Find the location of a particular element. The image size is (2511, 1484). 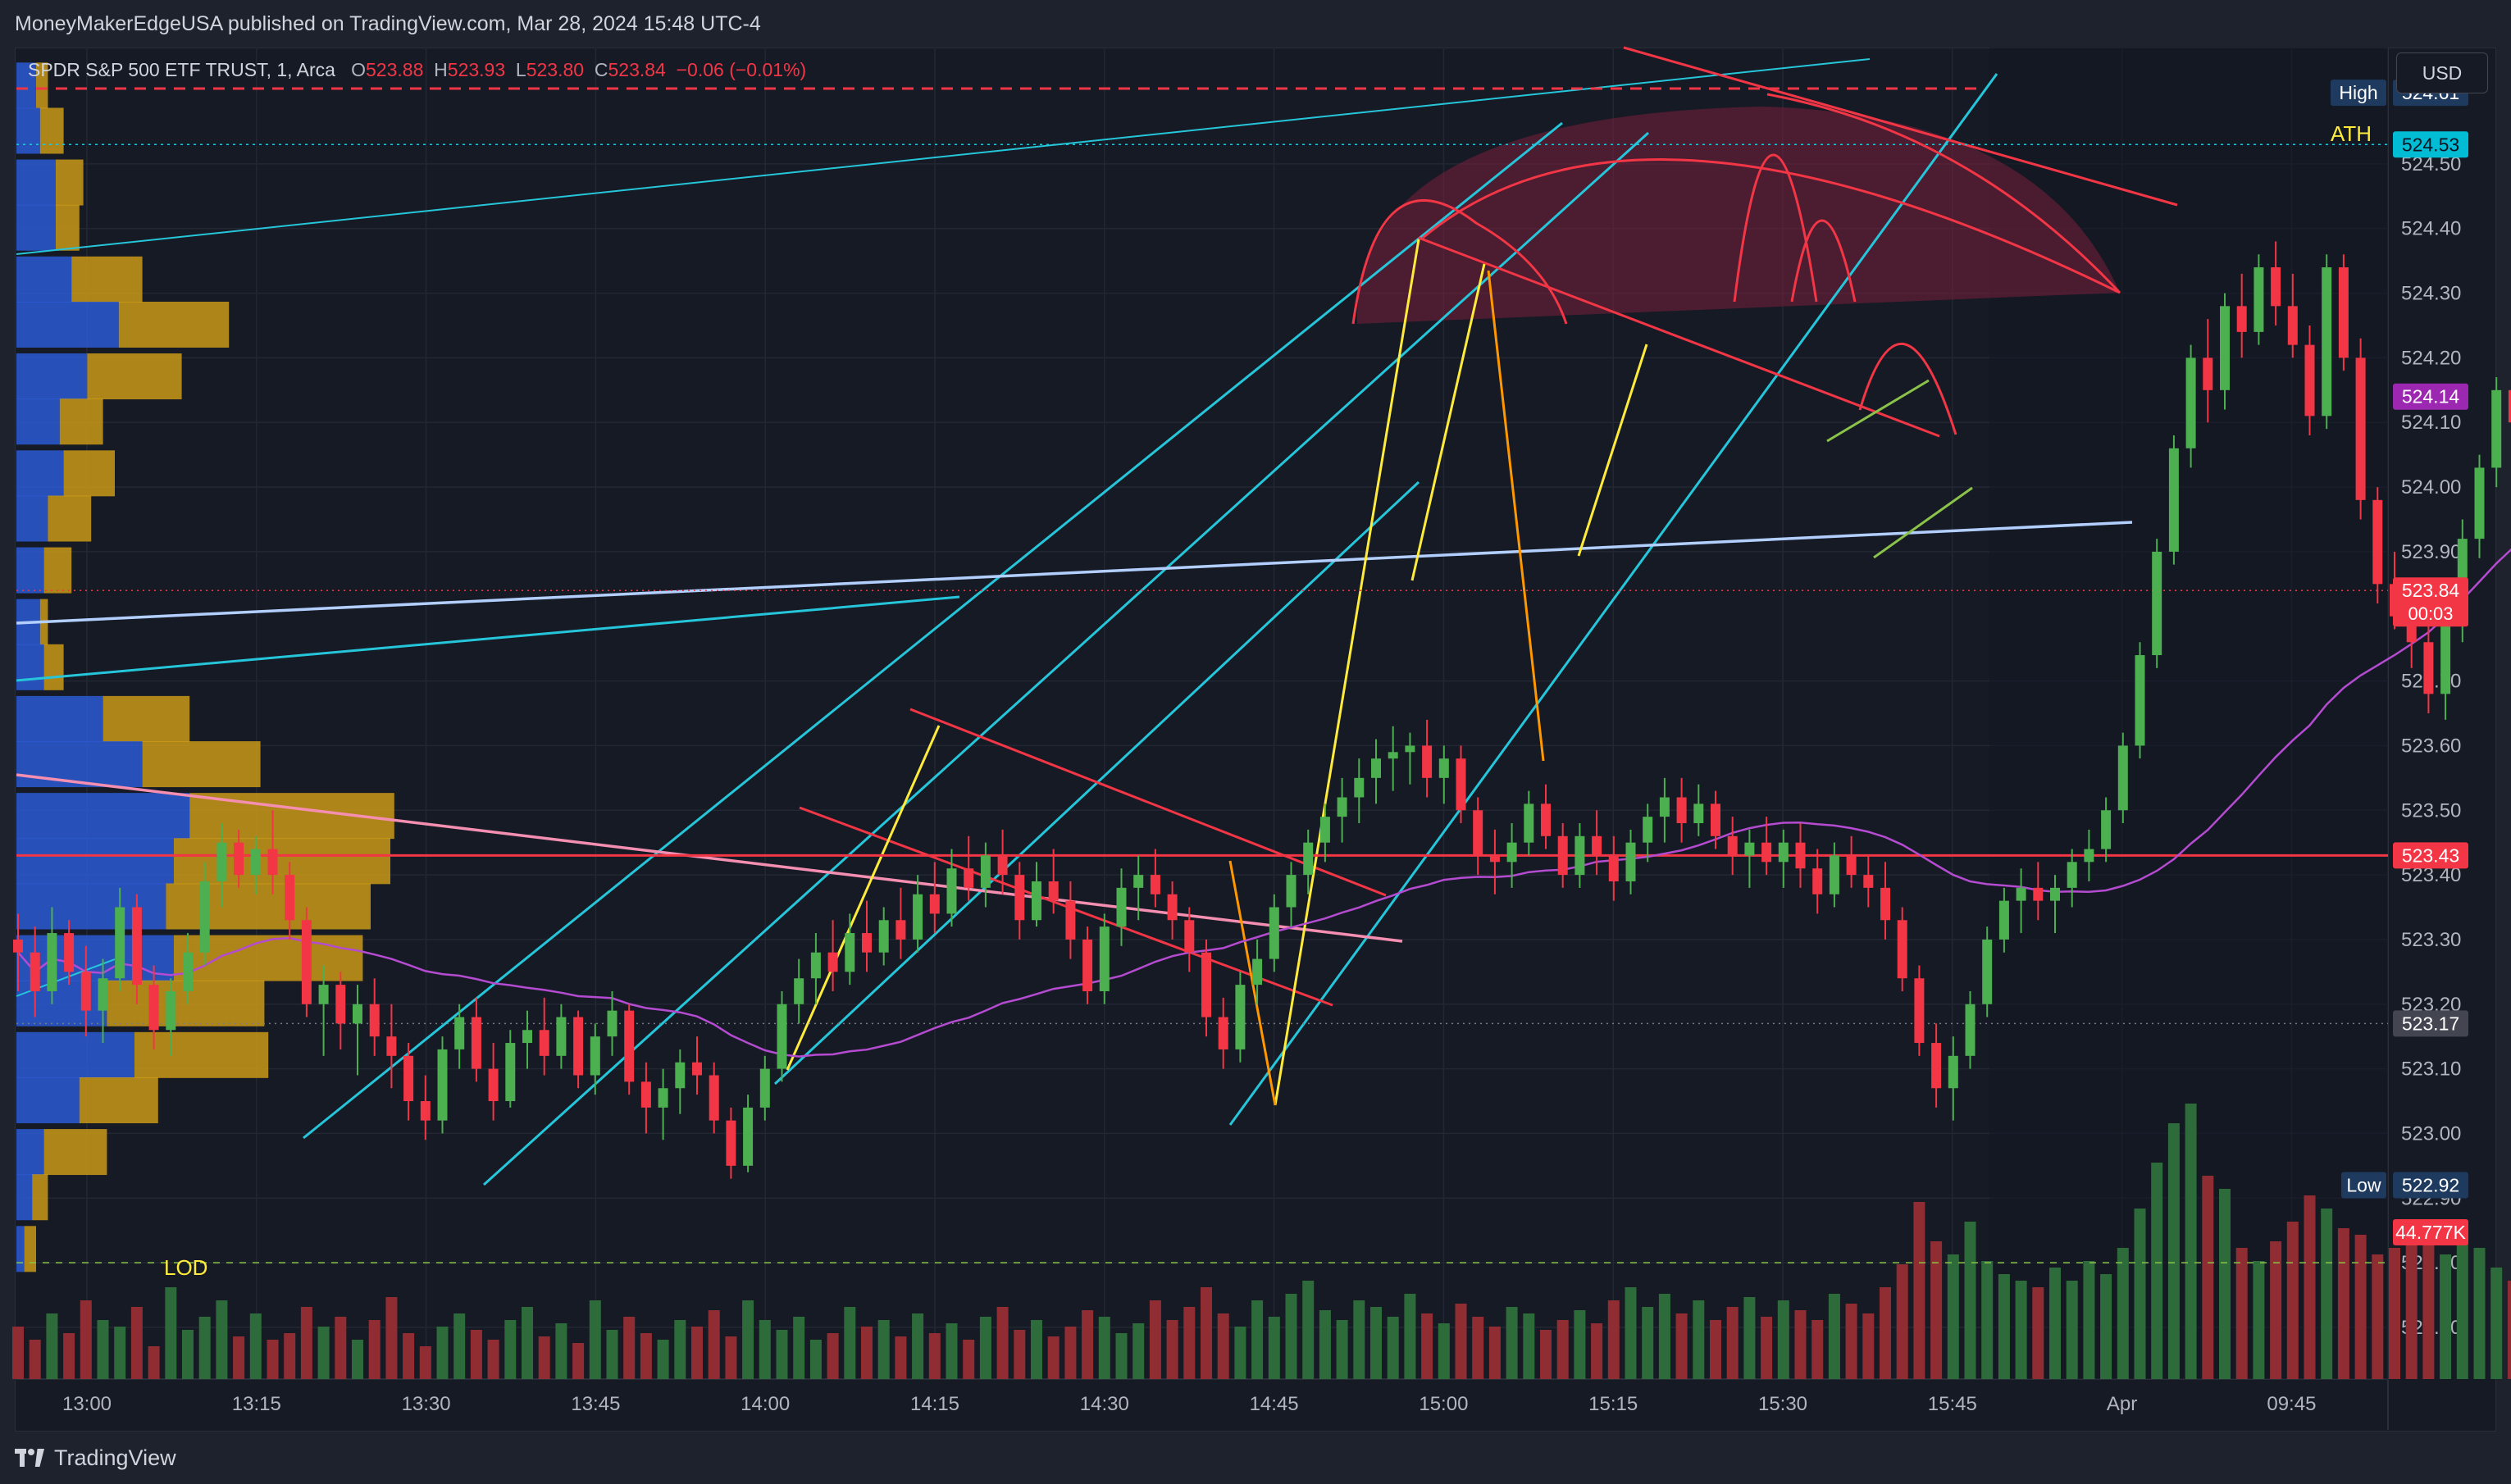

price-badge is located at coordinates (2430, 1185).